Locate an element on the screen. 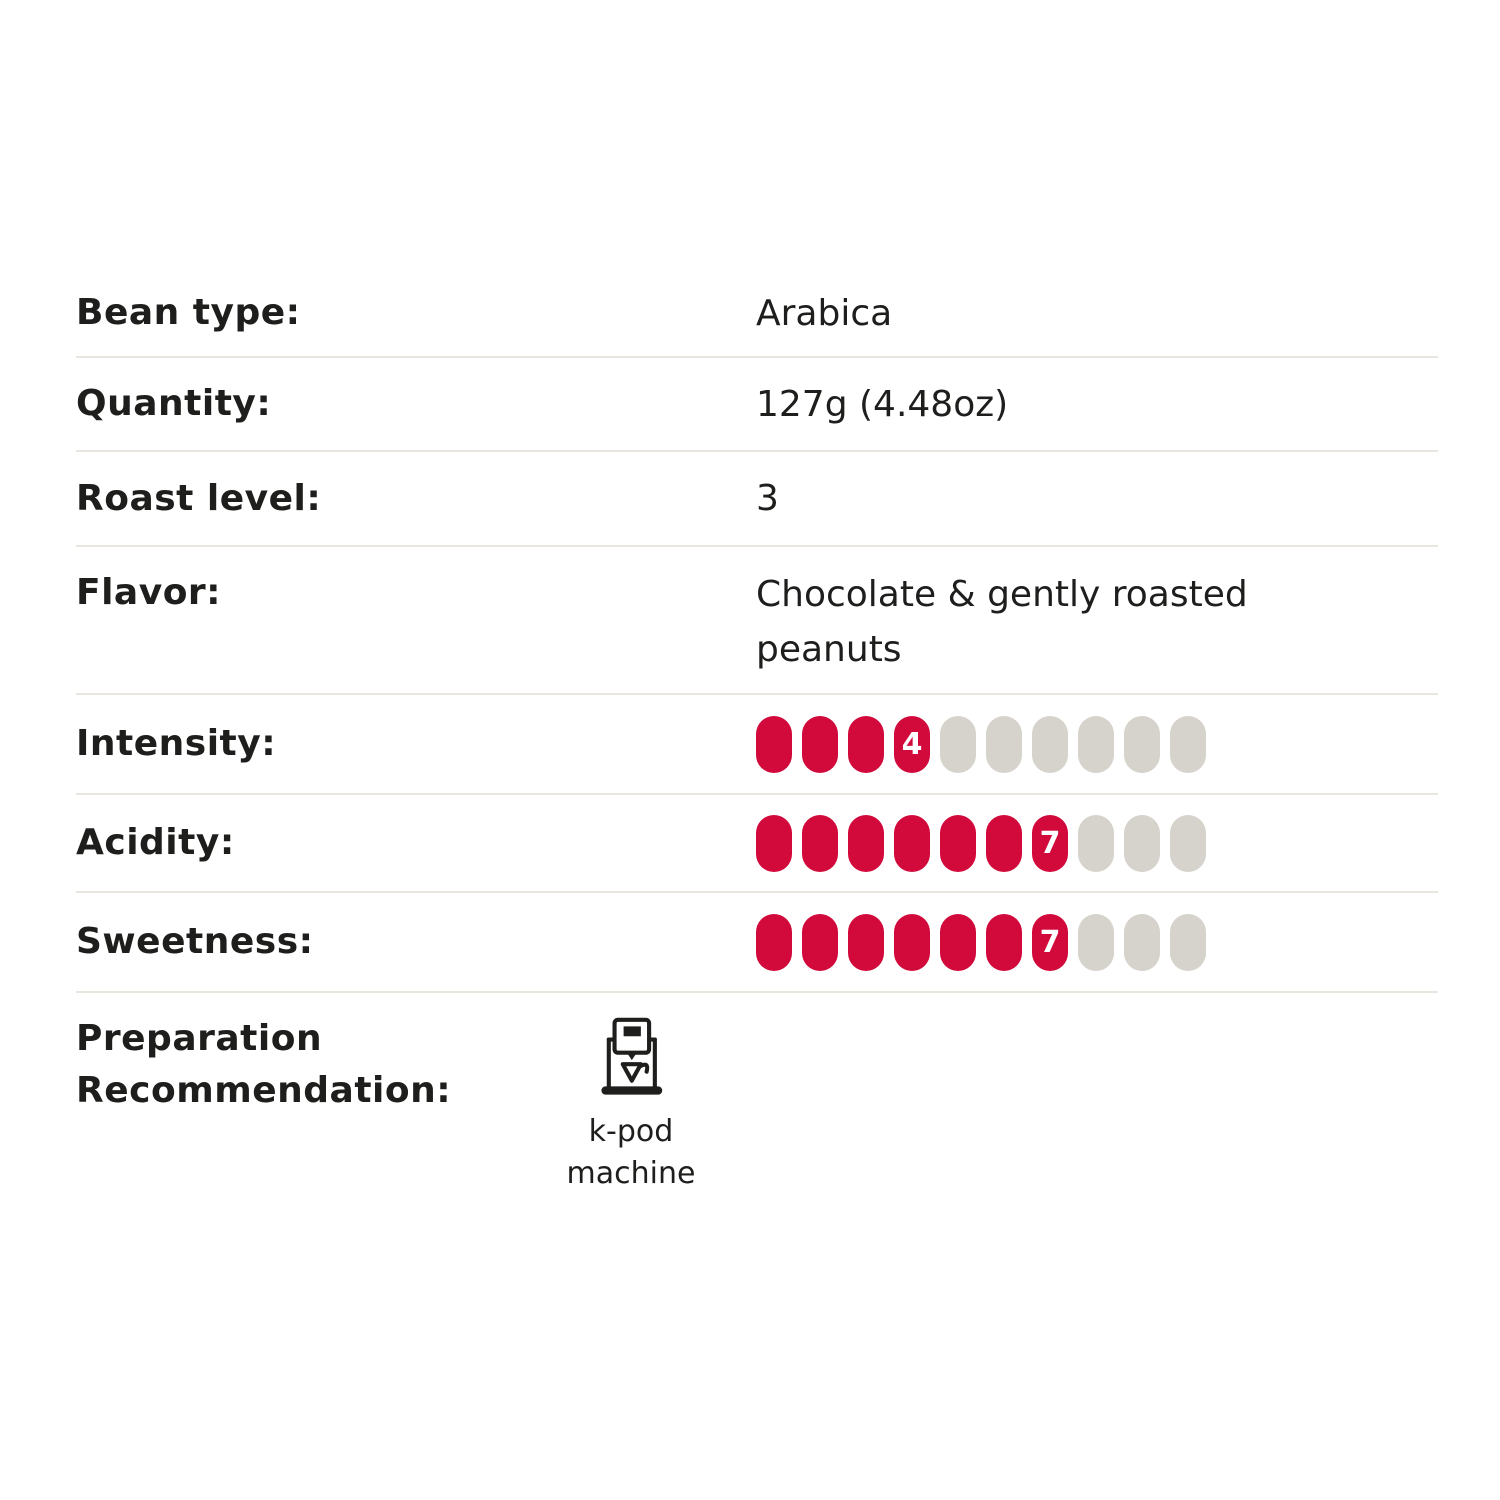  preparation-value: k-pod machine is located at coordinates (846, 1104).